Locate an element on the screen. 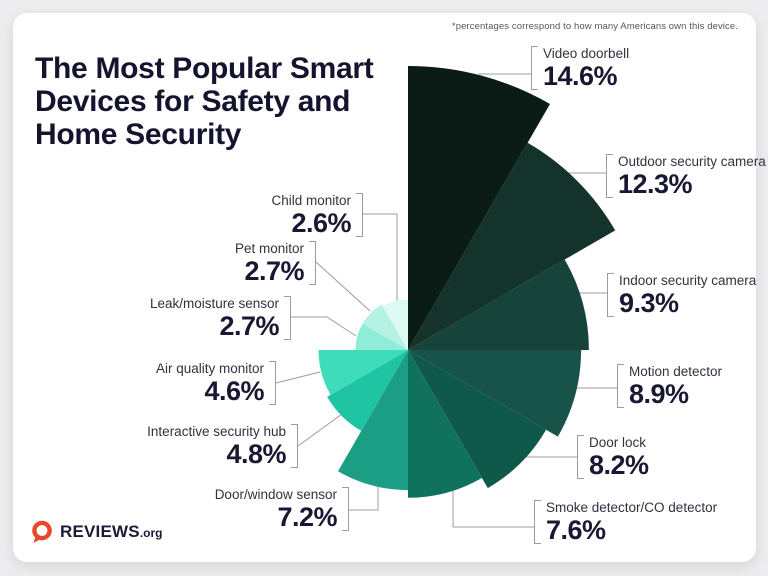  device-label-text: Pet monitor 2.7% is located at coordinates (269, 263).